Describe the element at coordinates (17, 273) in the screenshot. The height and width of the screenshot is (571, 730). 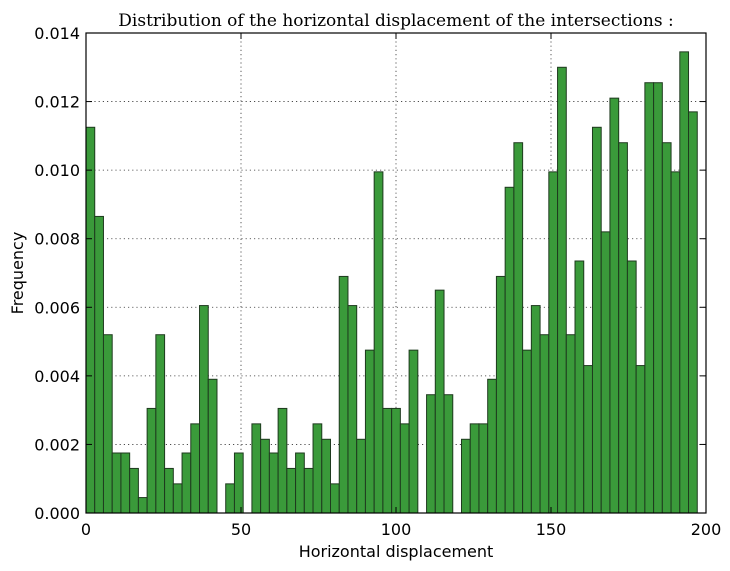
I see `y-axis-label: Frequency` at that location.